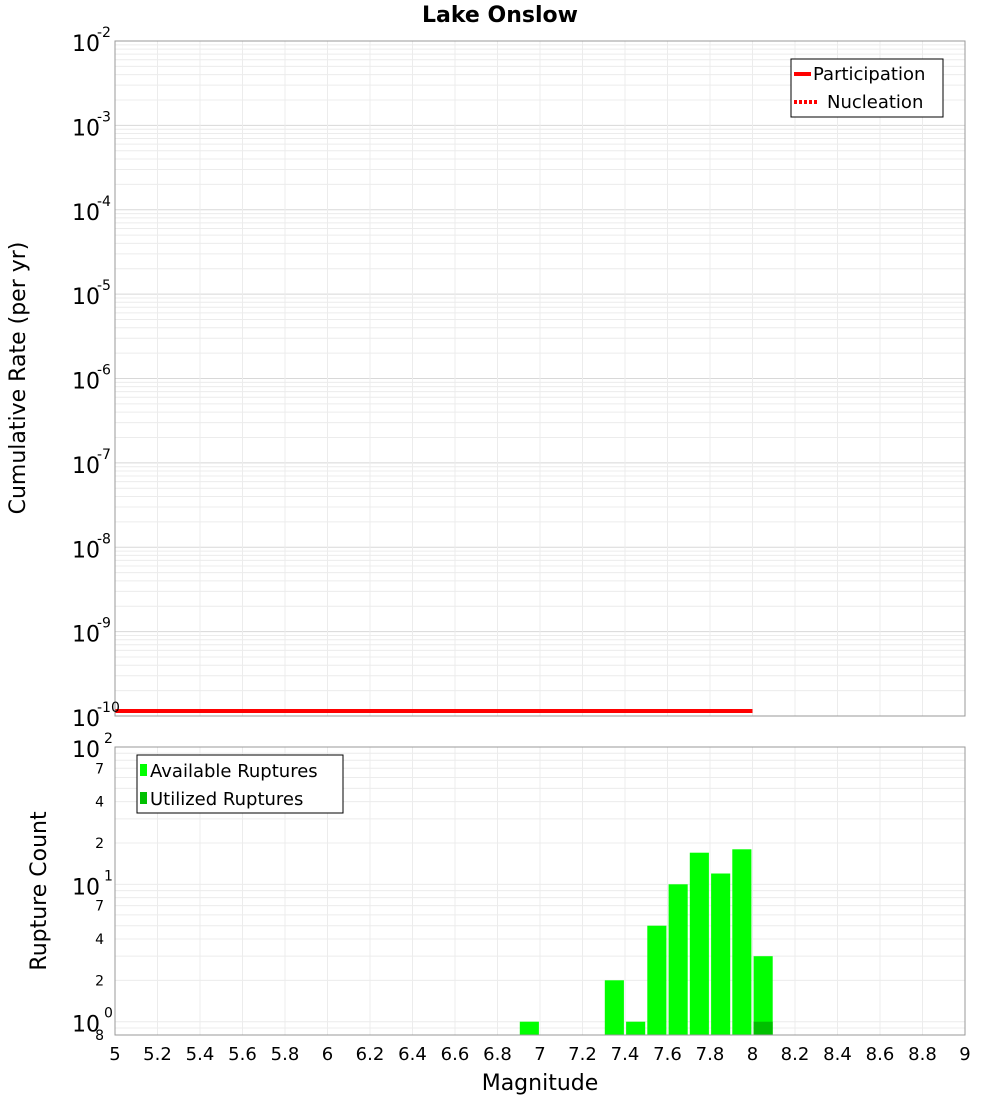 This screenshot has height=1100, width=1000. Describe the element at coordinates (104, 455) in the screenshot. I see `top-y-tick-exponent: -7` at that location.